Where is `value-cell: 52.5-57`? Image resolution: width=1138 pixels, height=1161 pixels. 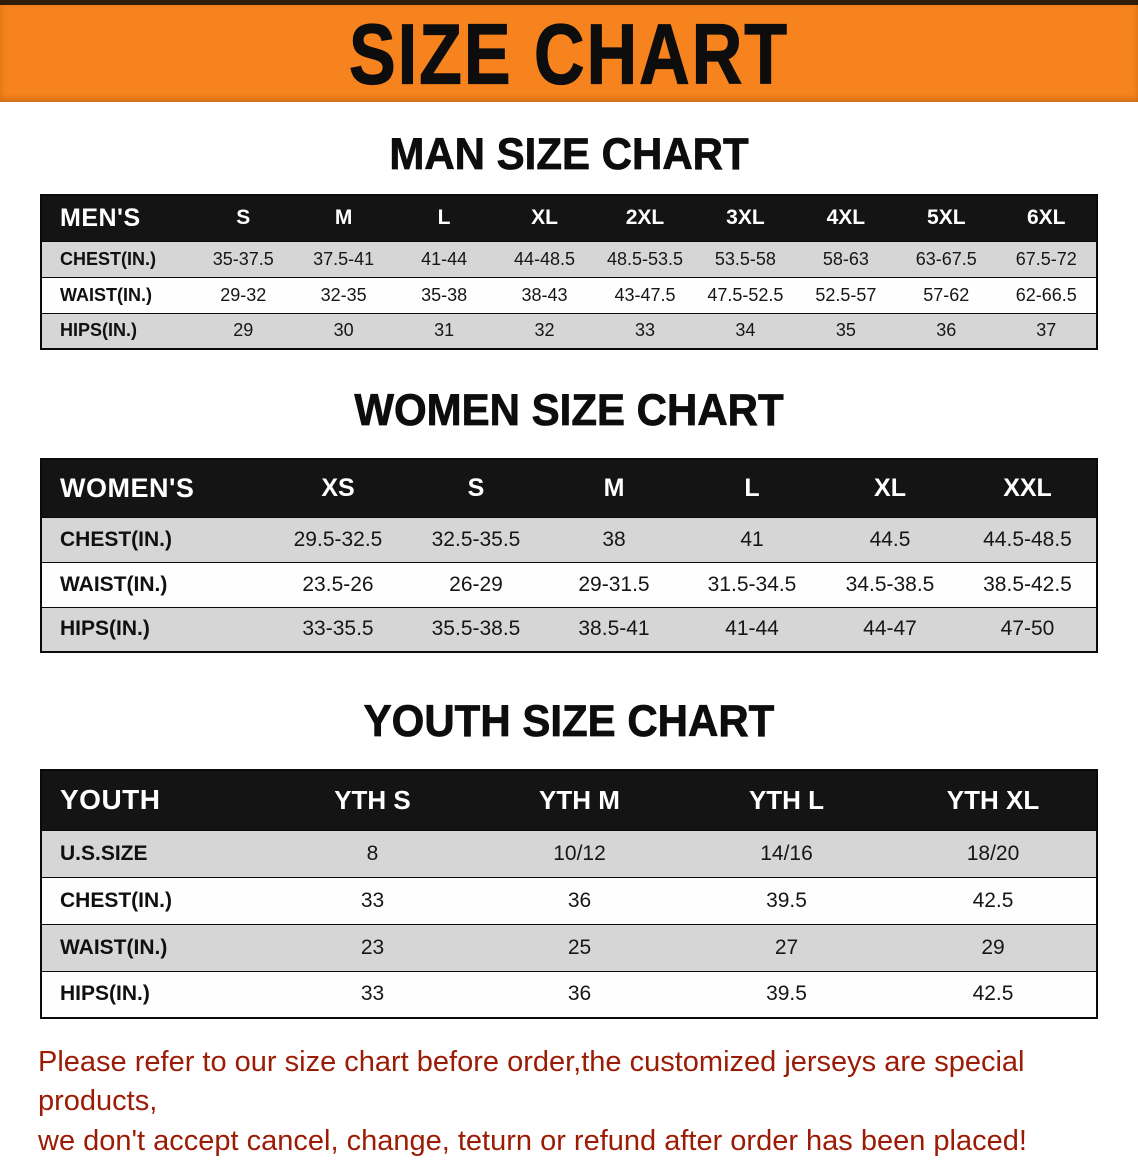 value-cell: 52.5-57 is located at coordinates (846, 294).